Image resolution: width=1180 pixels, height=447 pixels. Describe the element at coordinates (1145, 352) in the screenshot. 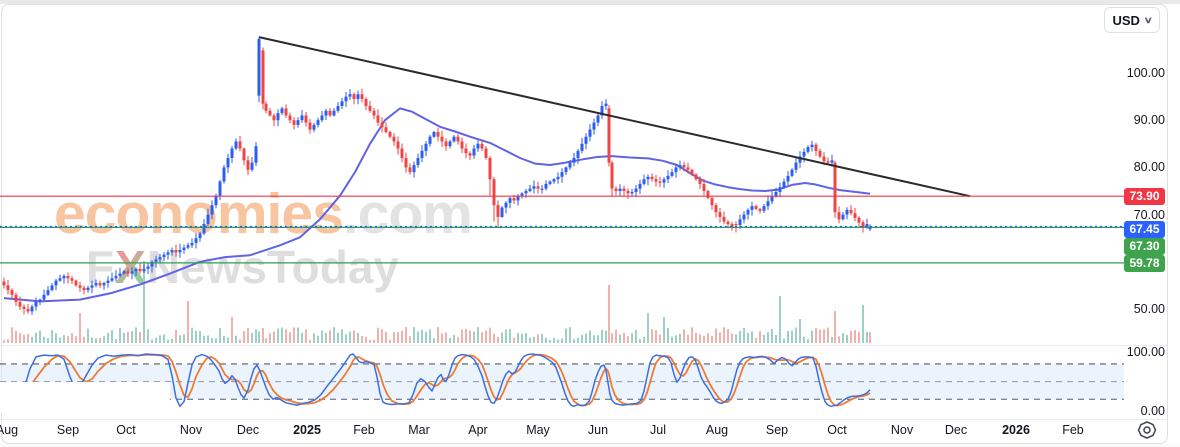

I see `oscillator-axis-label: 100.00` at that location.